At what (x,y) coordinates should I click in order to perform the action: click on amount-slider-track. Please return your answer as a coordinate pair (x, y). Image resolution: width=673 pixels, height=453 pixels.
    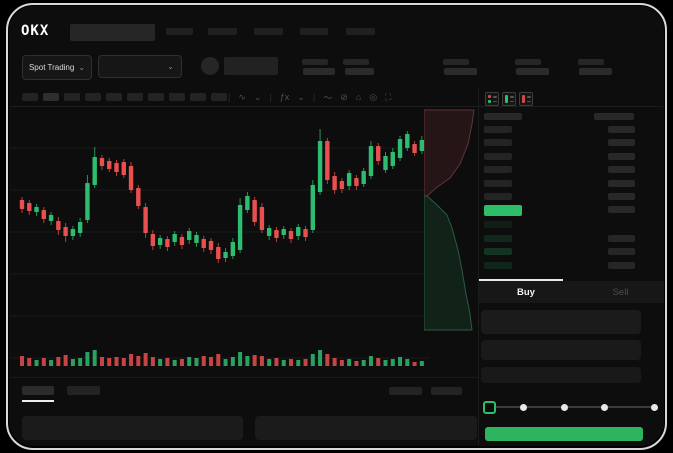
    Looking at the image, I should click on (572, 407).